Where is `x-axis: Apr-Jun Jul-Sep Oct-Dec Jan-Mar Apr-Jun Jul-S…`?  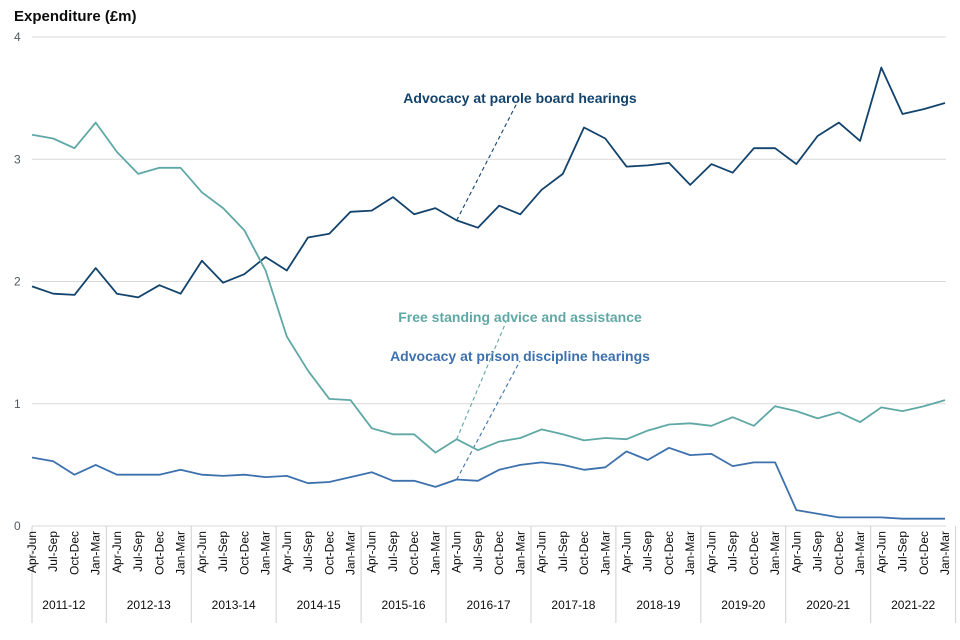 x-axis: Apr-Jun Jul-Sep Oct-Dec Jan-Mar Apr-Jun Jul-S… is located at coordinates (491, 574).